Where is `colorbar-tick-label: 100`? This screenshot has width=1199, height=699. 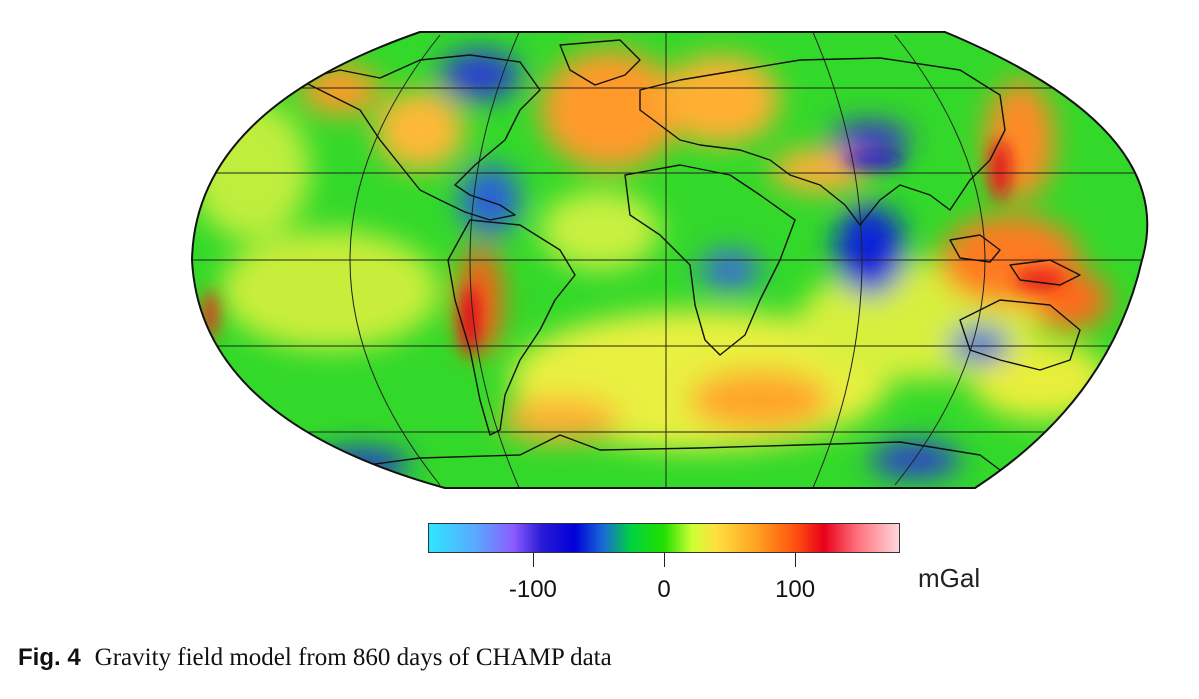
colorbar-tick-label: 100 is located at coordinates (795, 589).